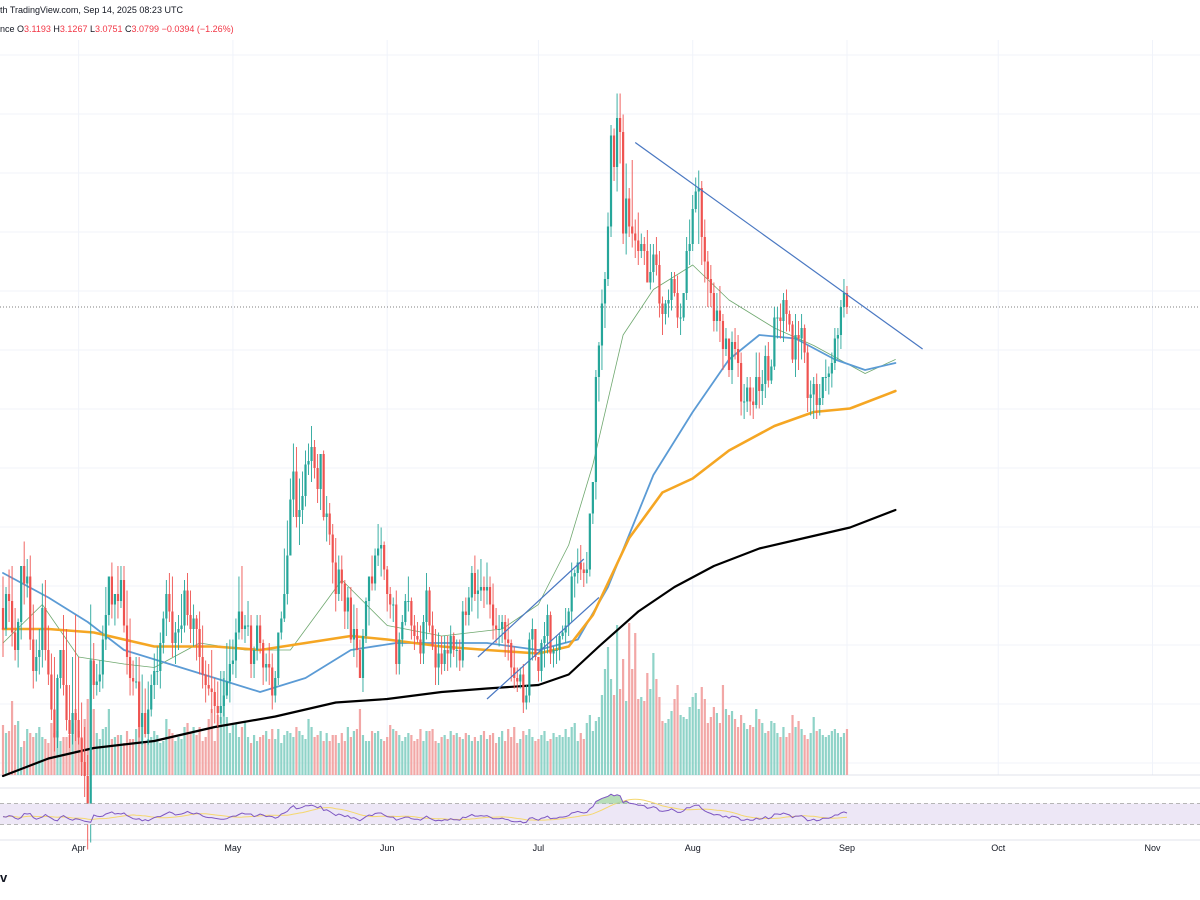  What do you see at coordinates (128, 29) in the screenshot?
I see `close-label: C` at bounding box center [128, 29].